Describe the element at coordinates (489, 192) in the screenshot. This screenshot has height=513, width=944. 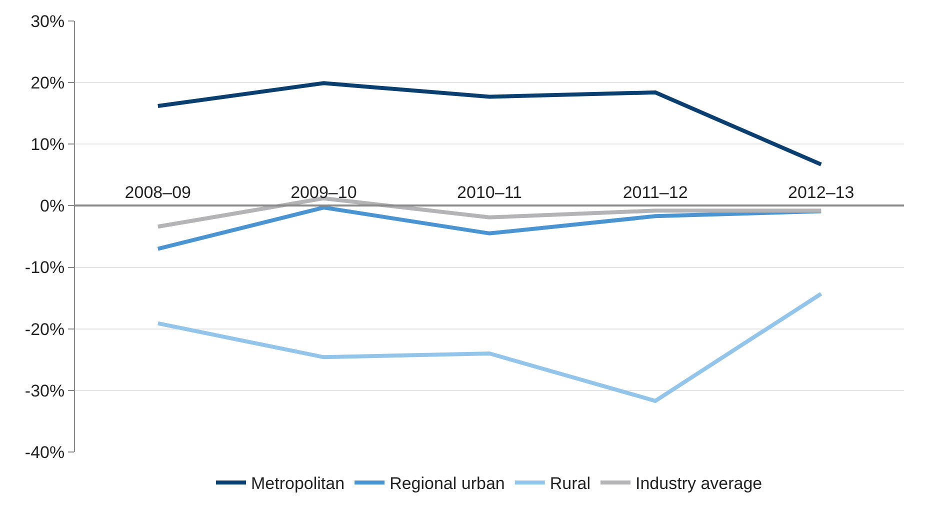
I see `x-tick-label: 2010–11` at that location.